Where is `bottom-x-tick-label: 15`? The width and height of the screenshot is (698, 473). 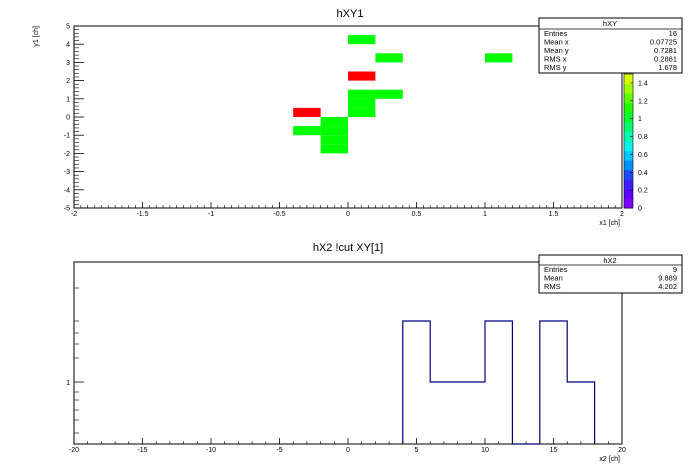 bottom-x-tick-label: 15 is located at coordinates (554, 450).